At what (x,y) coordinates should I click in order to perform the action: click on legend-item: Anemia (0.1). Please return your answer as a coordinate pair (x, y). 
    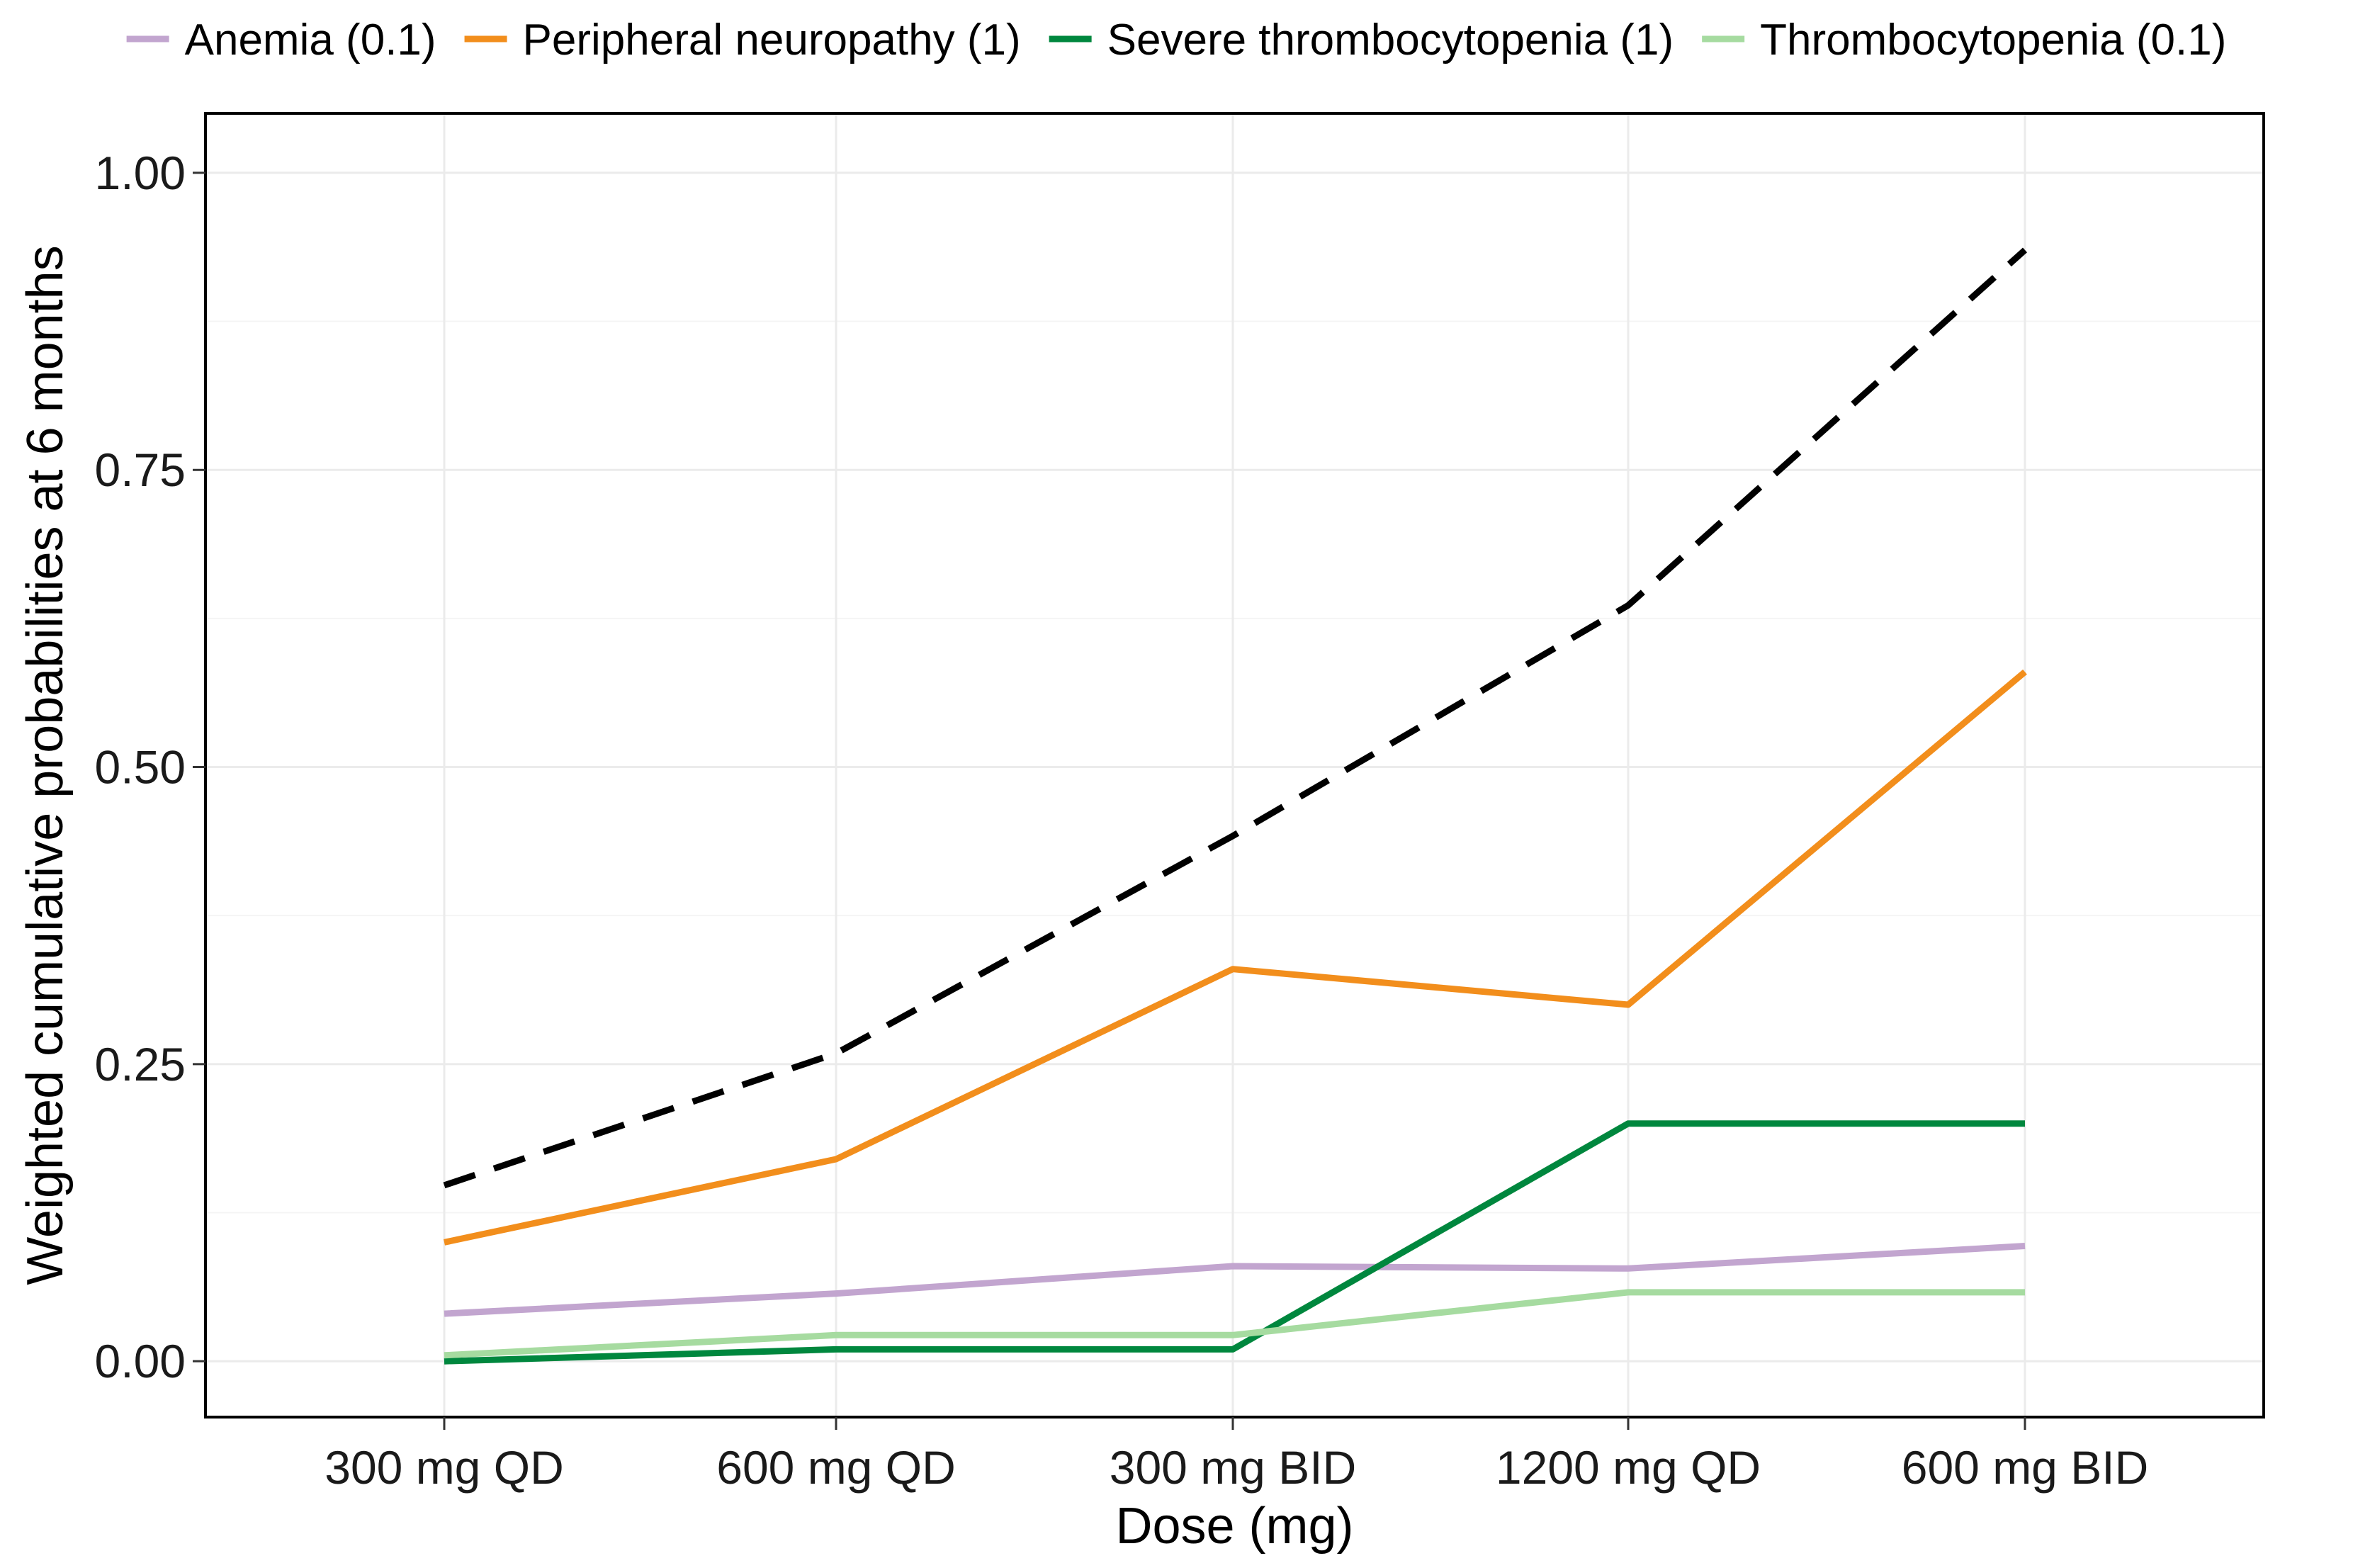
    Looking at the image, I should click on (281, 40).